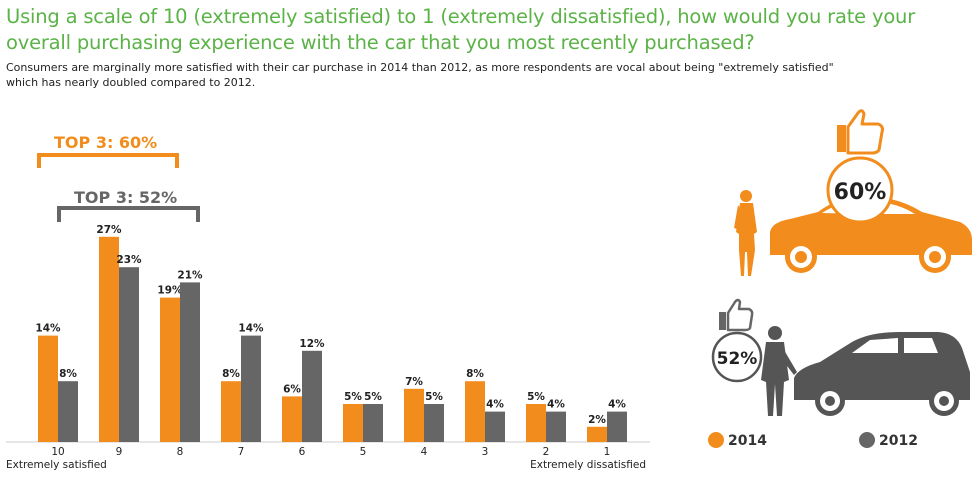  I want to click on woman-silhouette-icon, so click(745, 233).